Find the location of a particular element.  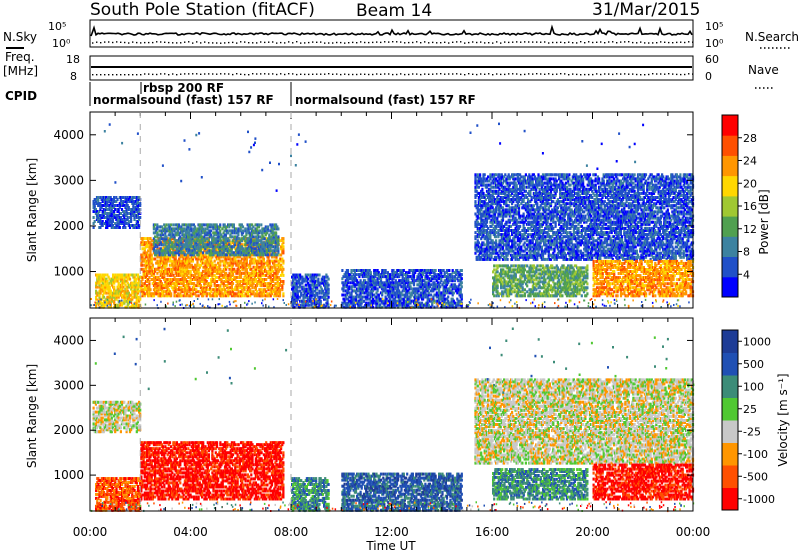

nave-trace is located at coordinates (392, 74).